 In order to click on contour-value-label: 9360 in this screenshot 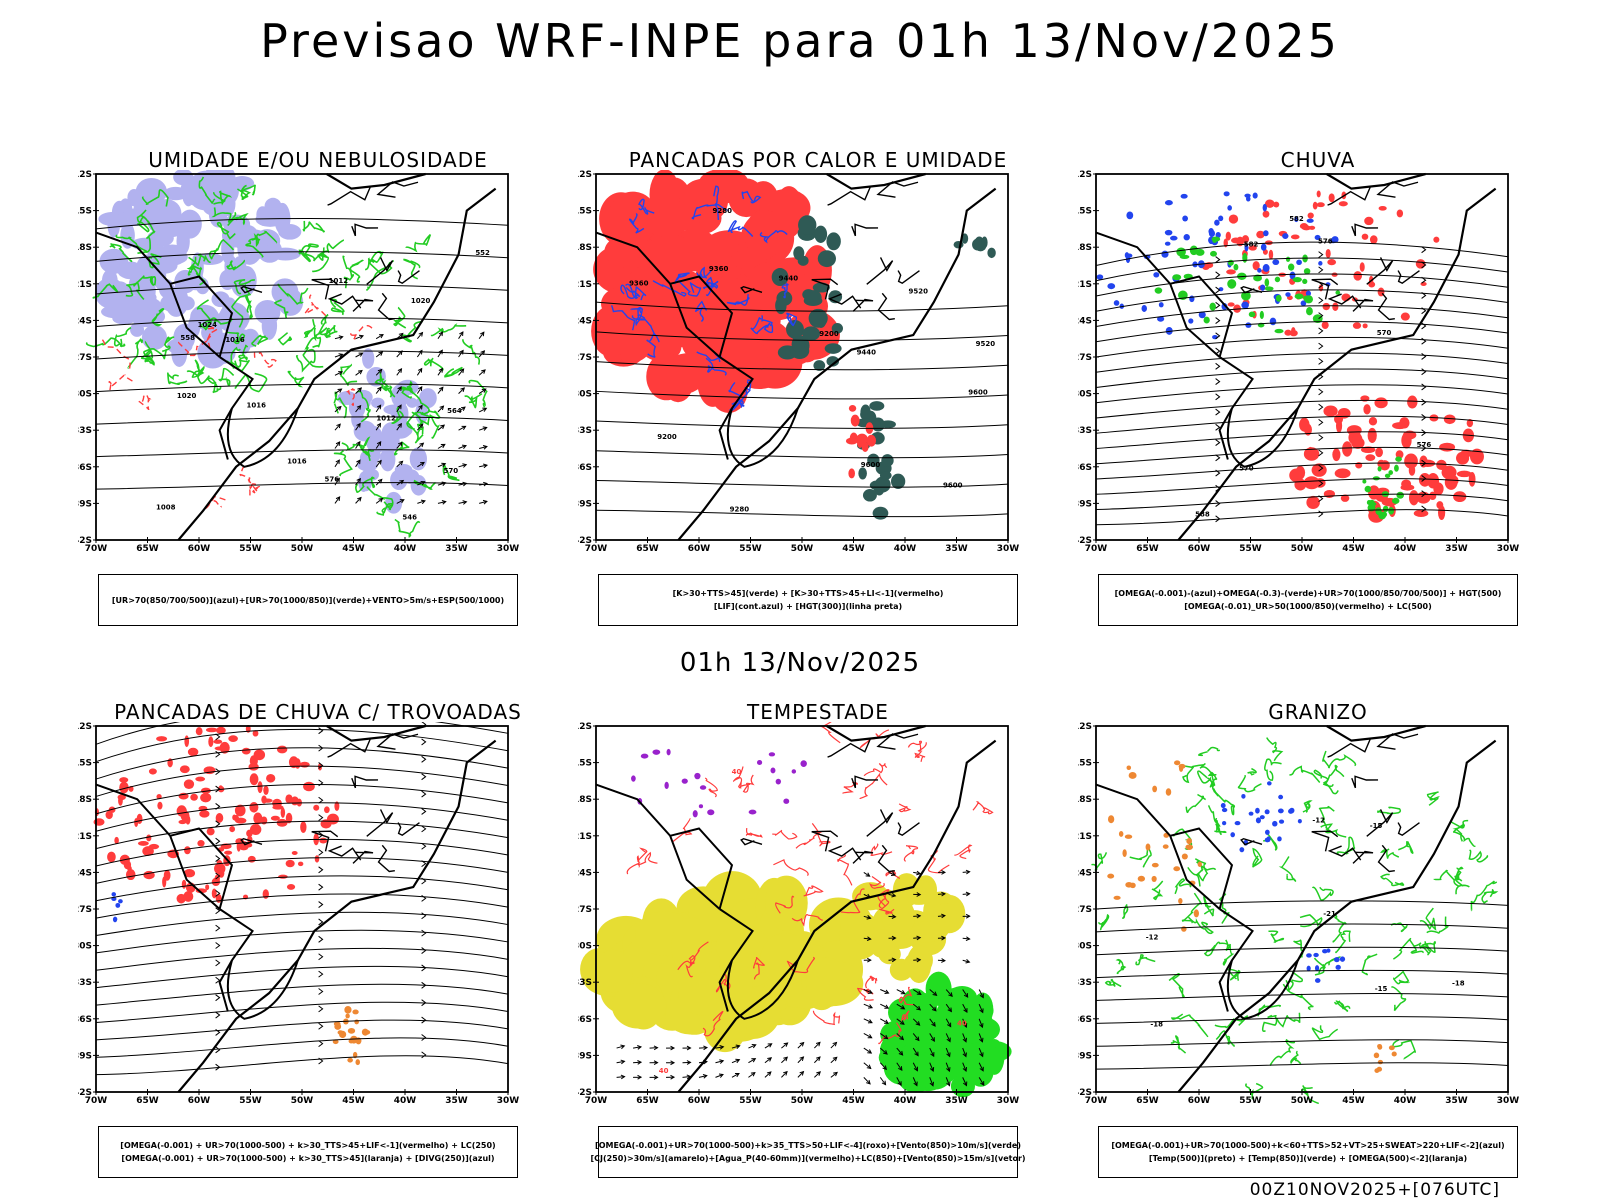, I will do `click(639, 284)`.